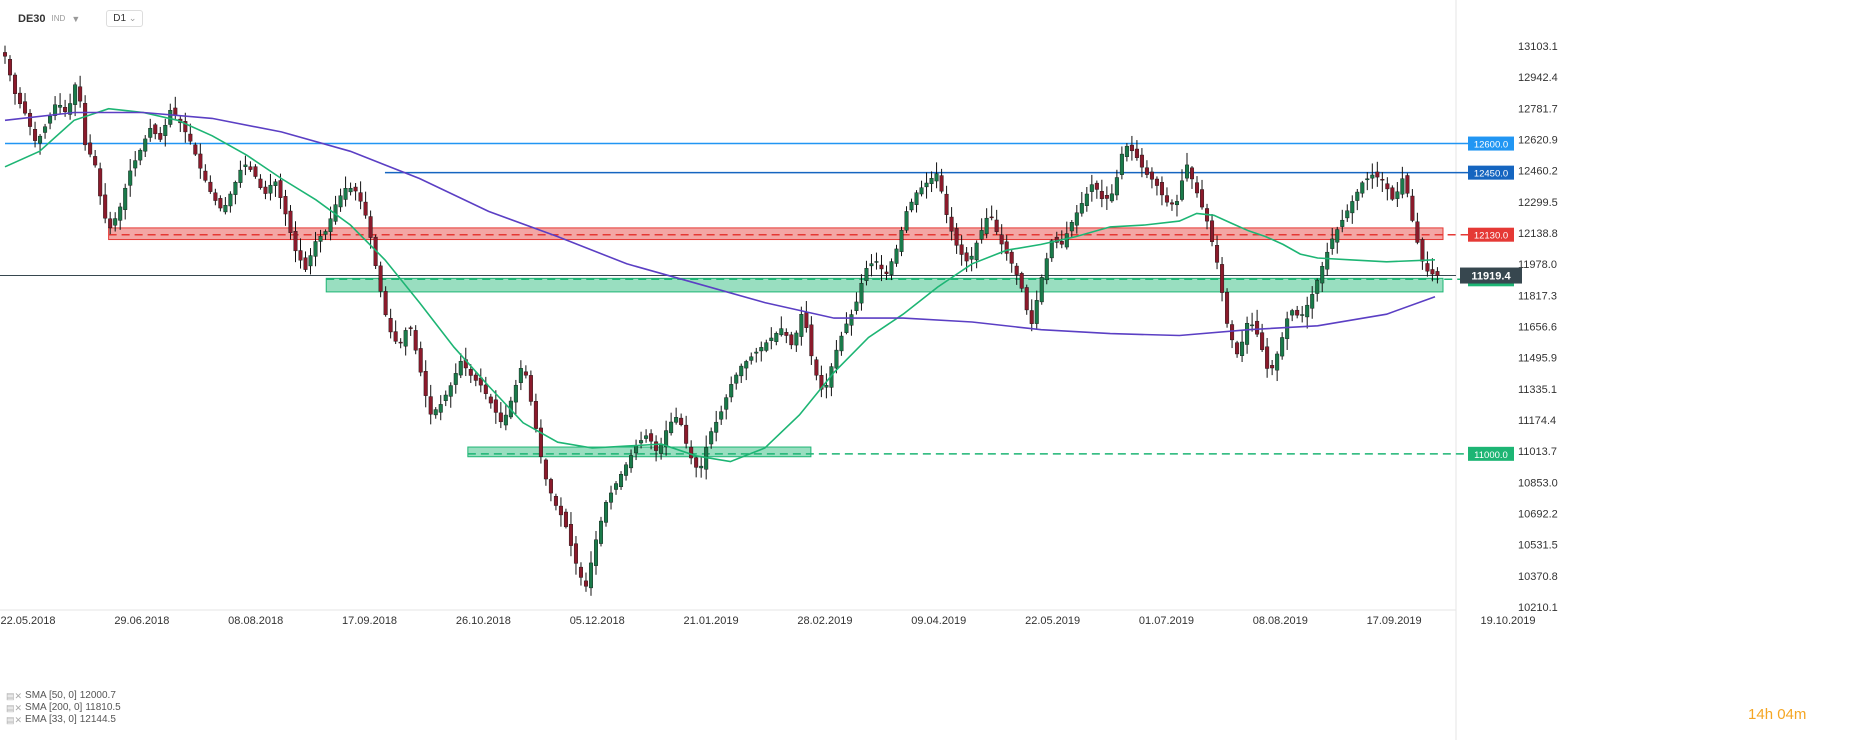 This screenshot has width=1866, height=756. Describe the element at coordinates (1537, 452) in the screenshot. I see `y-tick-label: 11013.7` at that location.